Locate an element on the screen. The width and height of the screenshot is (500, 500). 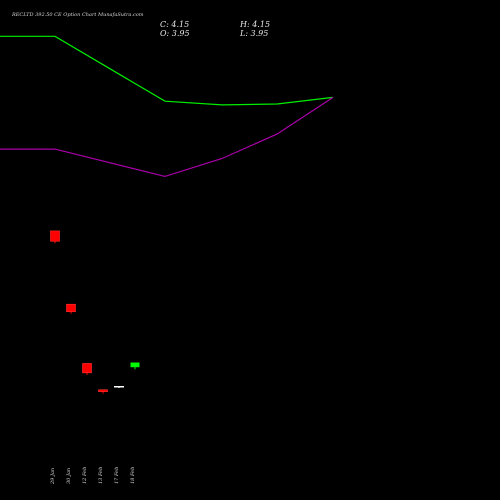
candle-17-feb is located at coordinates (119, 387).